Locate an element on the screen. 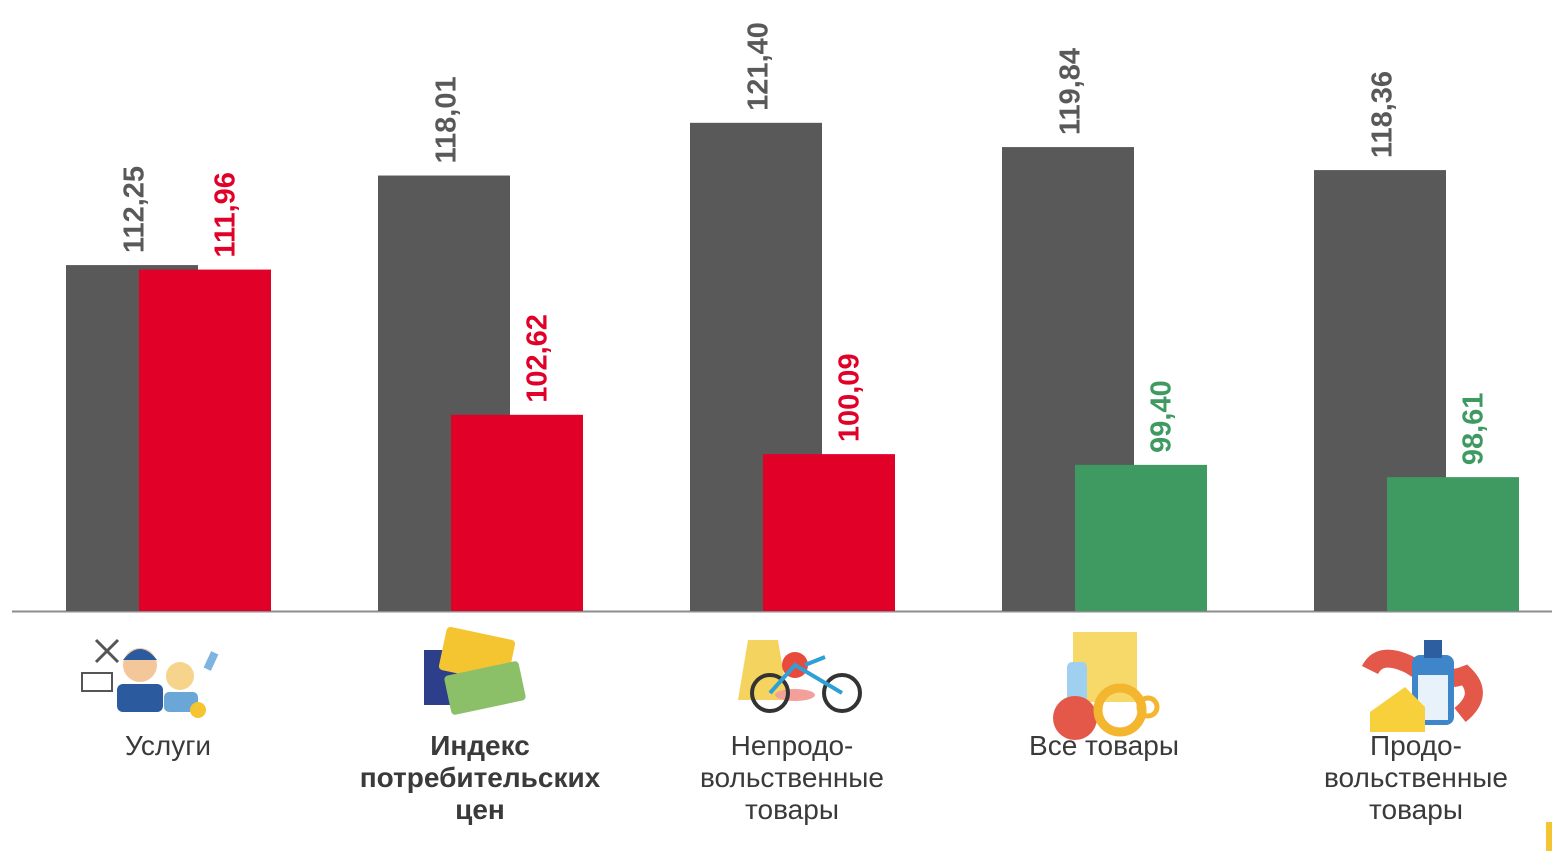  category-label: Индекс потребительских цен is located at coordinates (480, 777).